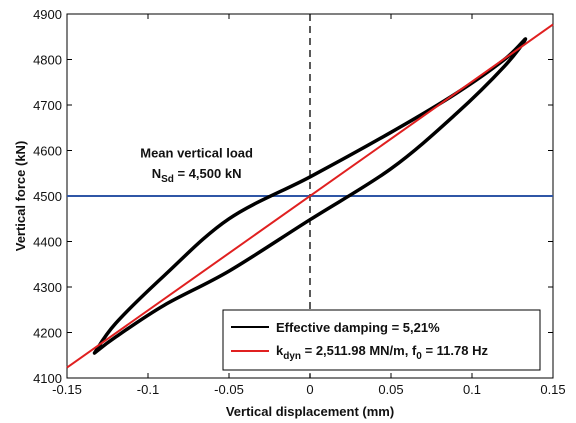 Image resolution: width=576 pixels, height=423 pixels. I want to click on y-tick-label: 4800, so click(47, 60).